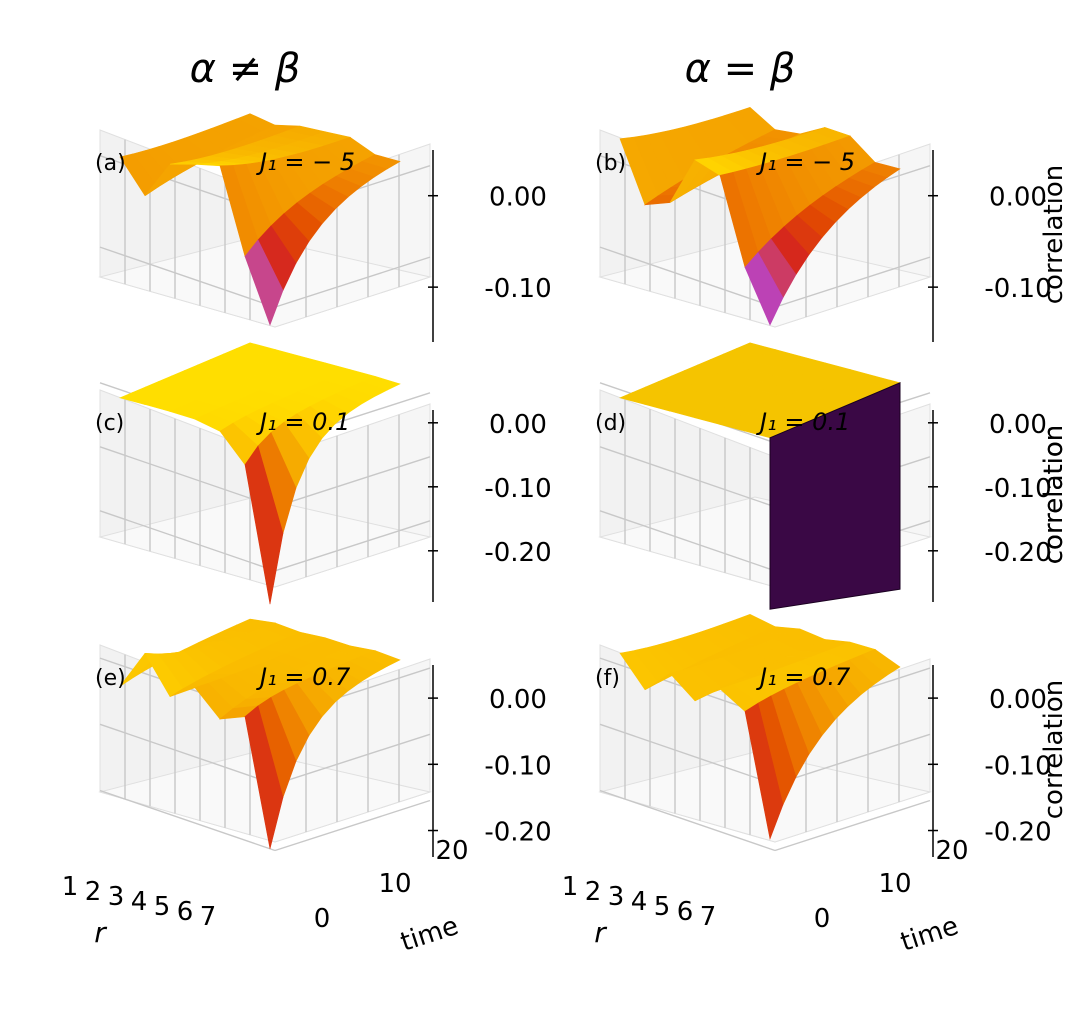  Describe the element at coordinates (323, 227) in the screenshot. I see `panel-a: 0.00 -0.10 (a) J₁ = − 5` at that location.